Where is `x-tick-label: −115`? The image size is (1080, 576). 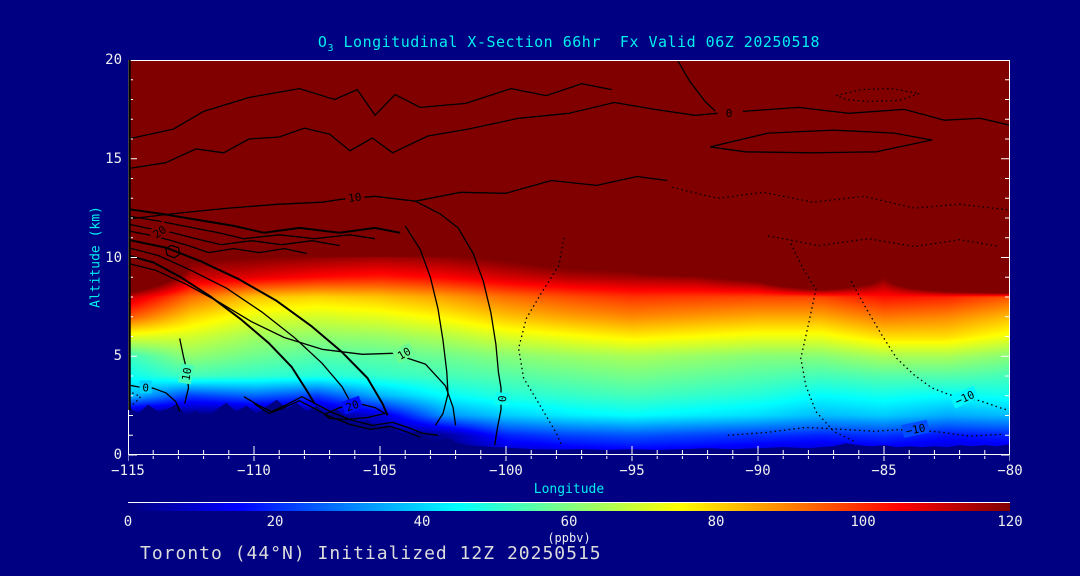 x-tick-label: −115 is located at coordinates (128, 471).